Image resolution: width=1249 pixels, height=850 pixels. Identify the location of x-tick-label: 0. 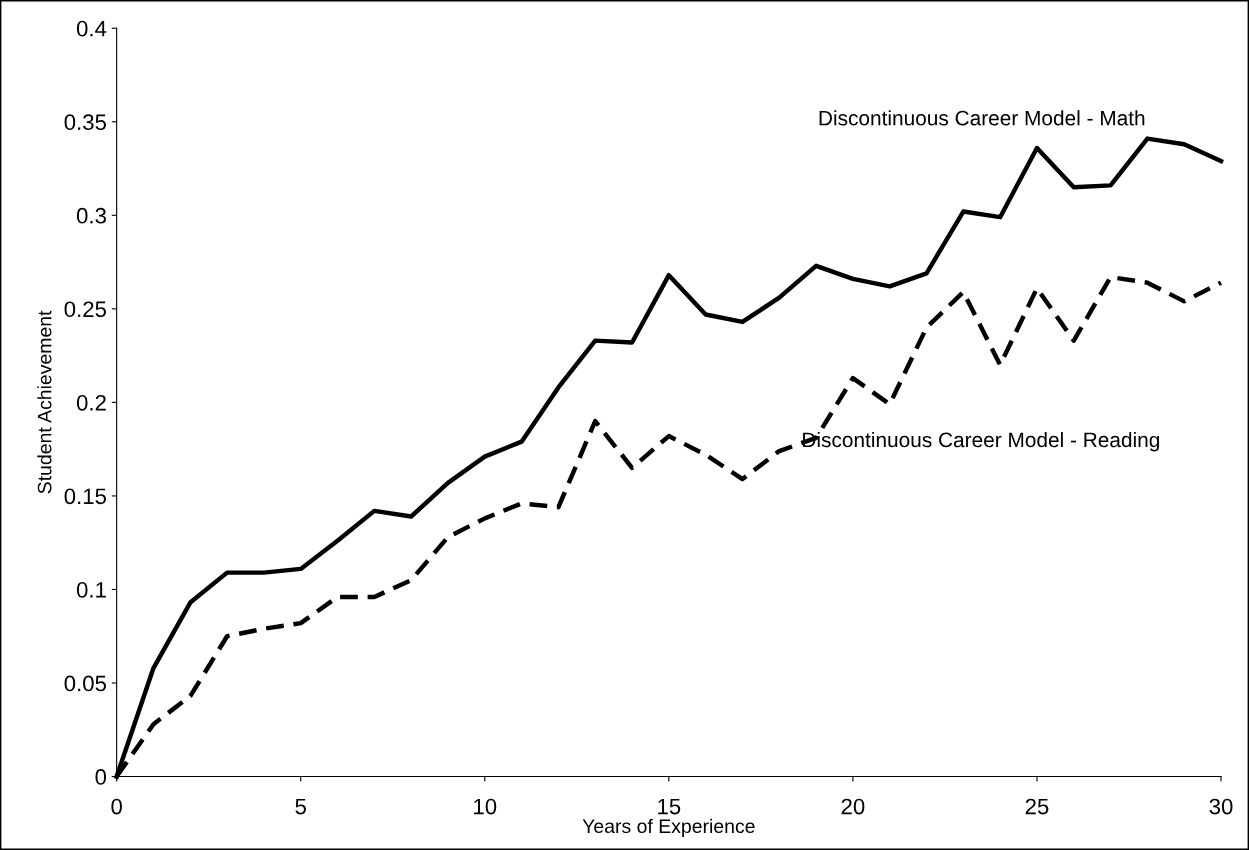
(116, 806).